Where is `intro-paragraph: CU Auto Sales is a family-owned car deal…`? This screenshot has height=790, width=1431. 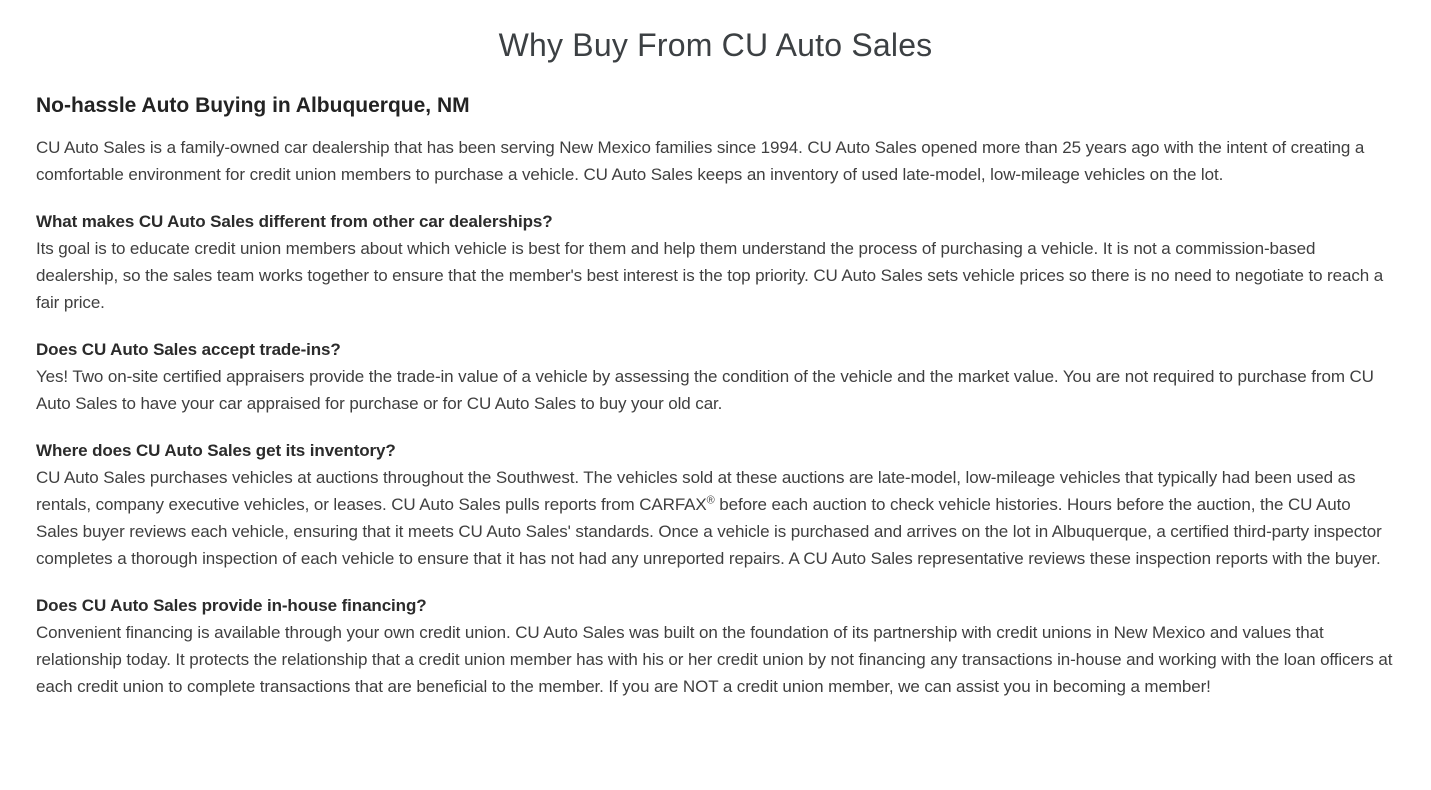
intro-paragraph: CU Auto Sales is a family-owned car deal… is located at coordinates (700, 161).